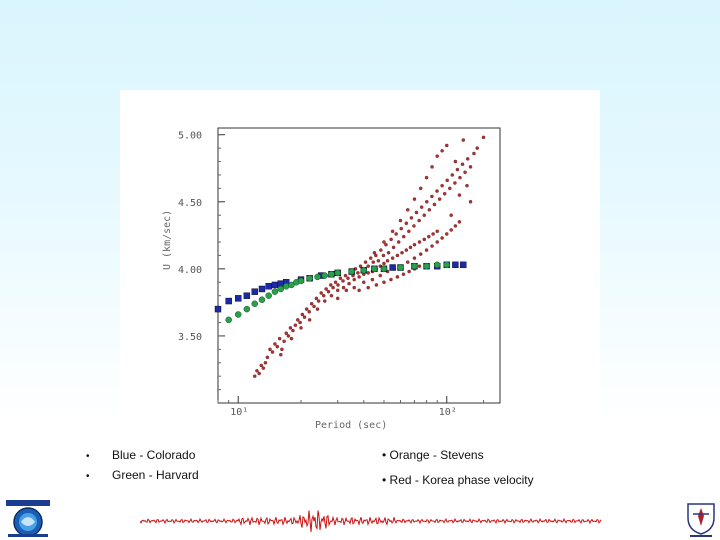 Image resolution: width=720 pixels, height=540 pixels. Describe the element at coordinates (142, 466) in the screenshot. I see `legend-left: • Blue - Colorado • Green - Harvard` at that location.